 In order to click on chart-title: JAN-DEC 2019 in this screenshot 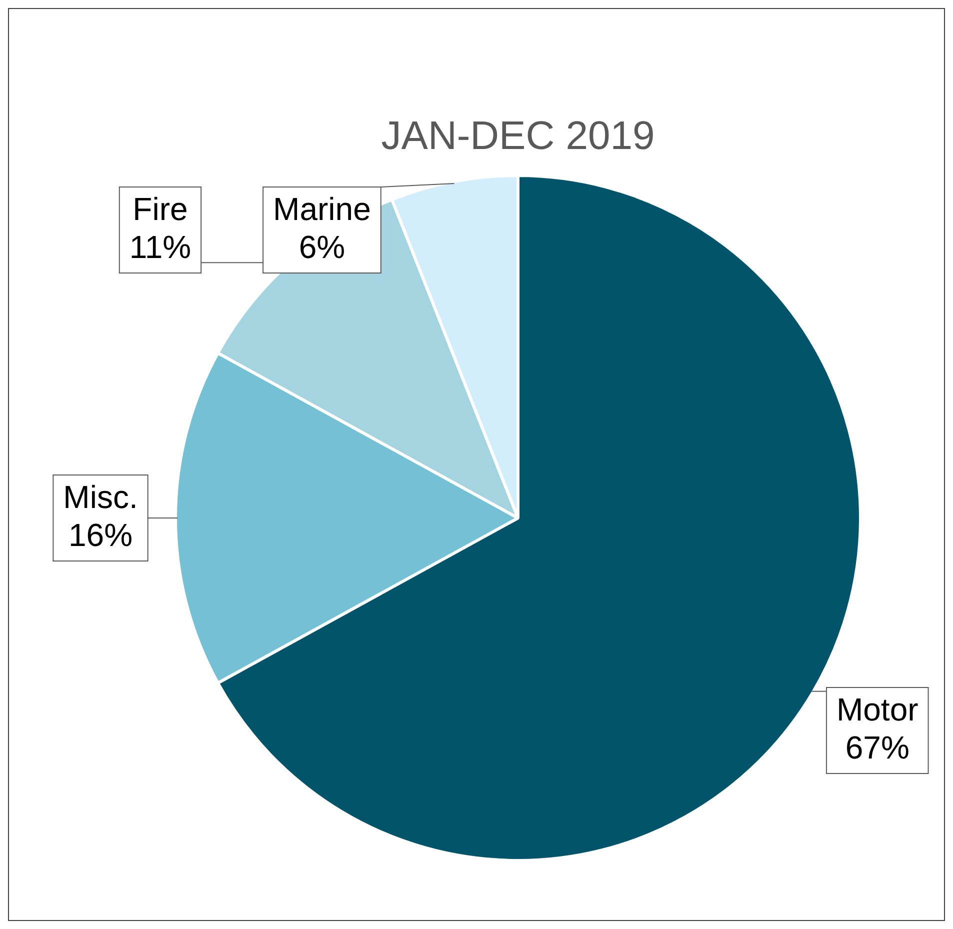, I will do `click(518, 136)`.